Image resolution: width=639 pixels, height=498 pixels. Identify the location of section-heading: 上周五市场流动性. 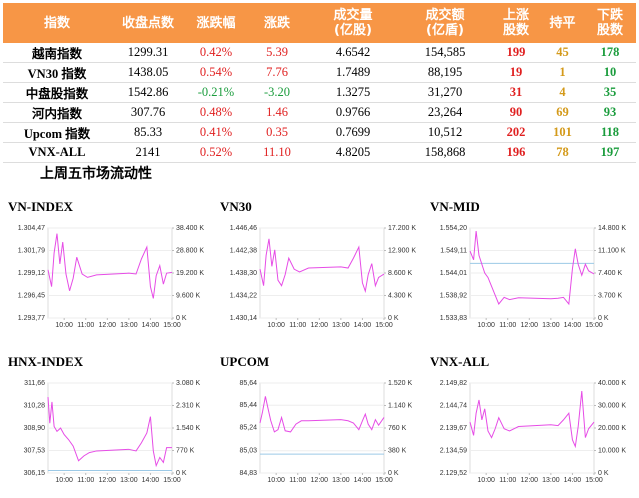
(96, 174).